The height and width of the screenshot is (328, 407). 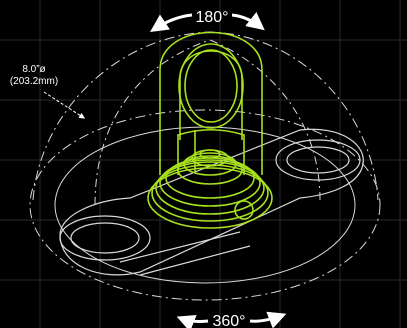 I want to click on slot-left-outer, so click(x=105, y=238).